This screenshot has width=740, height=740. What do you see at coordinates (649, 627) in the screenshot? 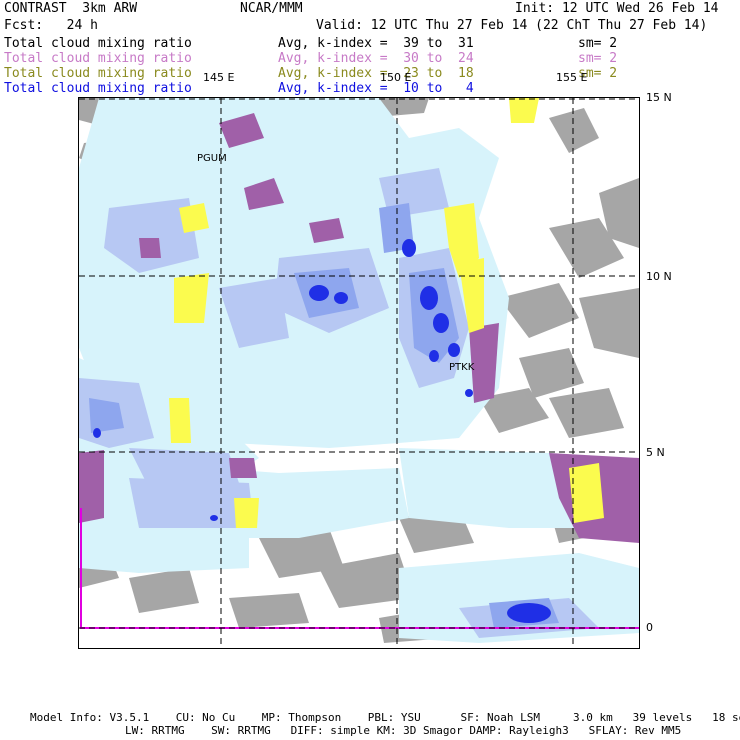
I see `lat-label-0: 0` at bounding box center [649, 627].